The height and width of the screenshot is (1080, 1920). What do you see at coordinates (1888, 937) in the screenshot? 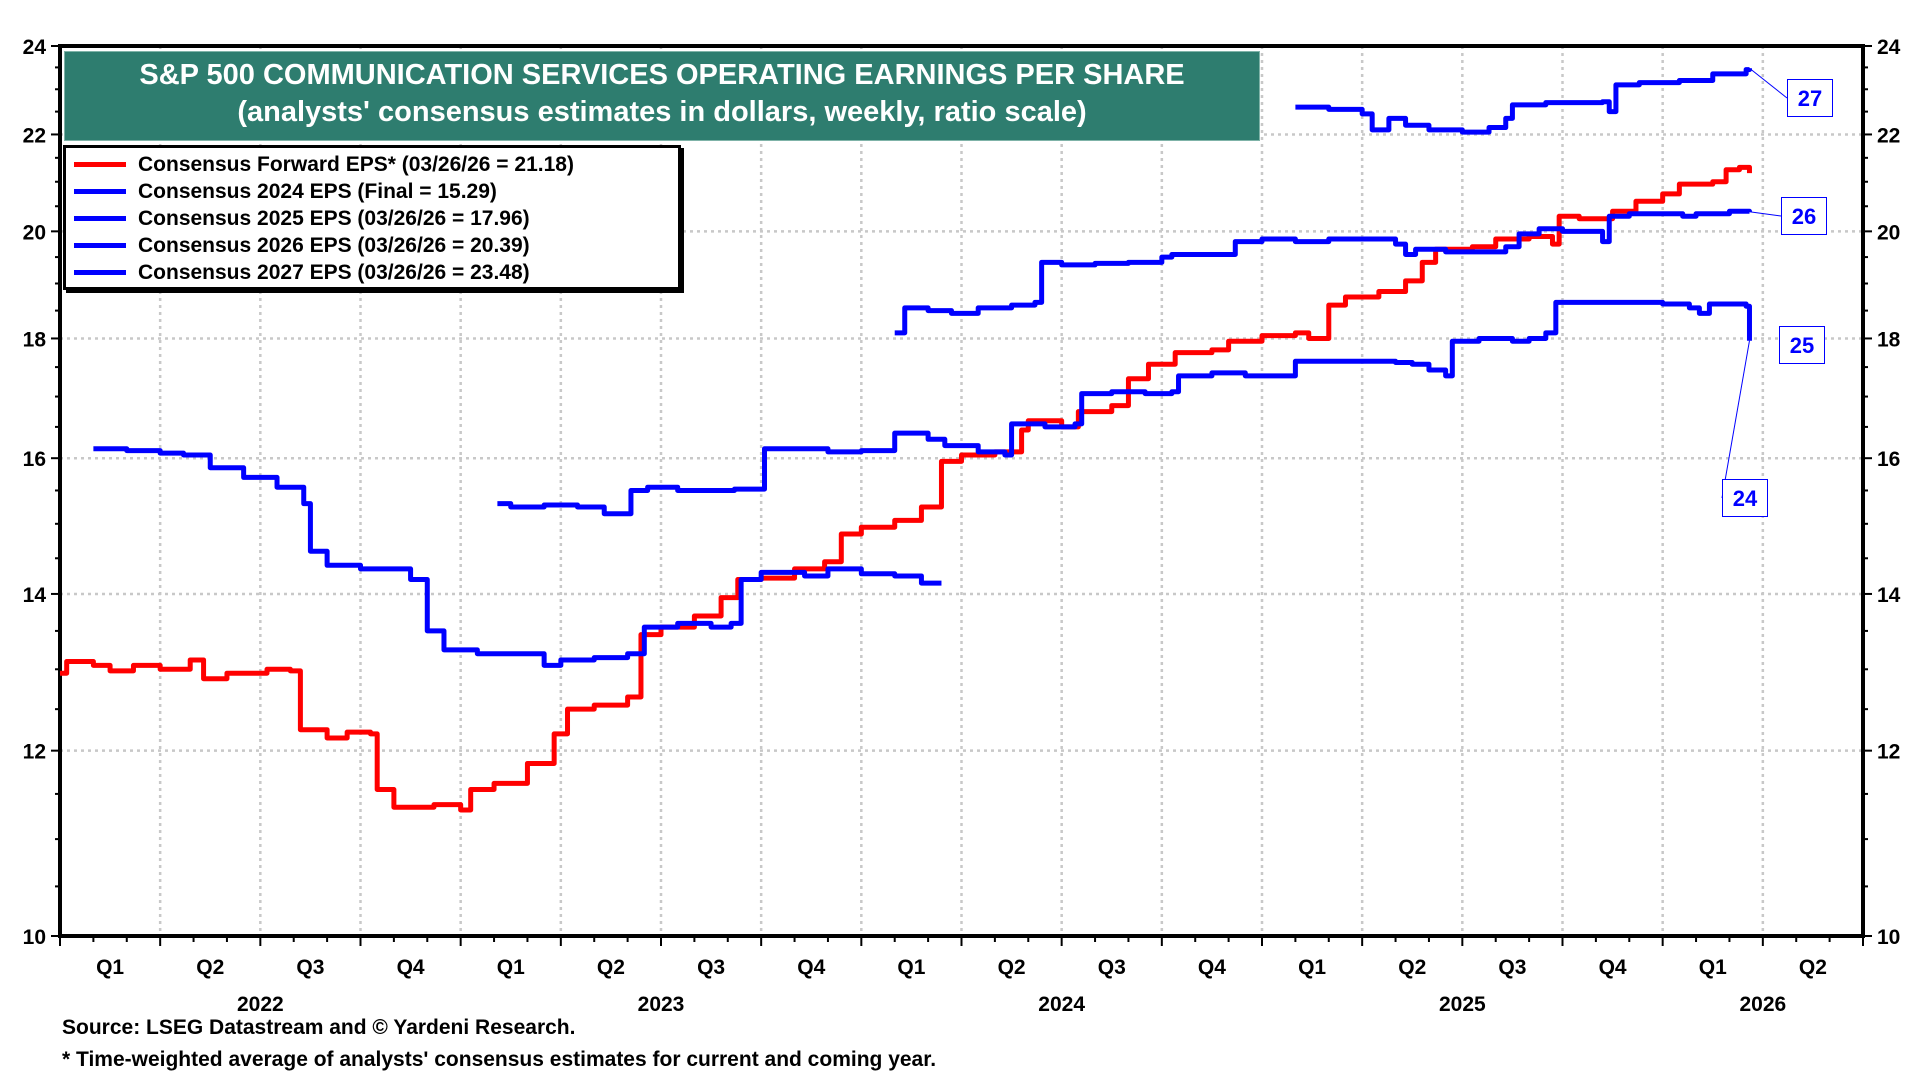
I see `y-tick-label-right: 10` at bounding box center [1888, 937].